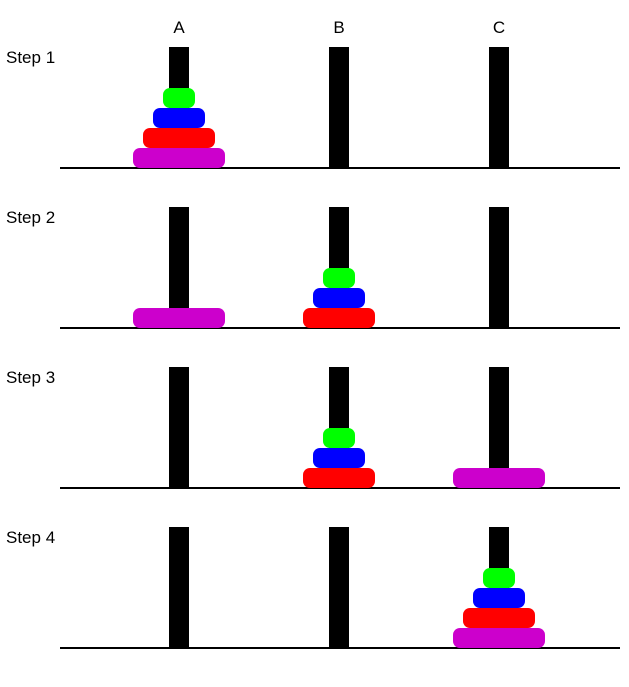  What do you see at coordinates (179, 27) in the screenshot?
I see `peg-label-a: A` at bounding box center [179, 27].